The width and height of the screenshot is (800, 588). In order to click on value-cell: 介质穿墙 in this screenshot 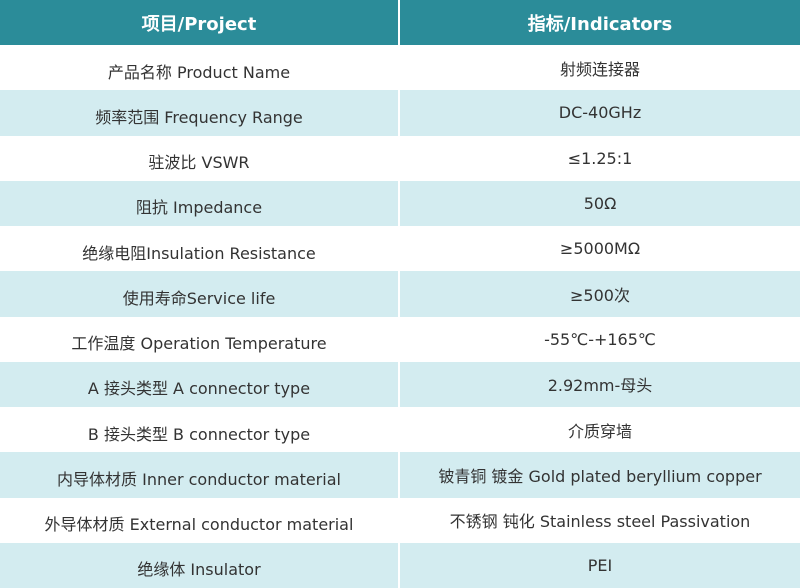, I will do `click(599, 431)`.